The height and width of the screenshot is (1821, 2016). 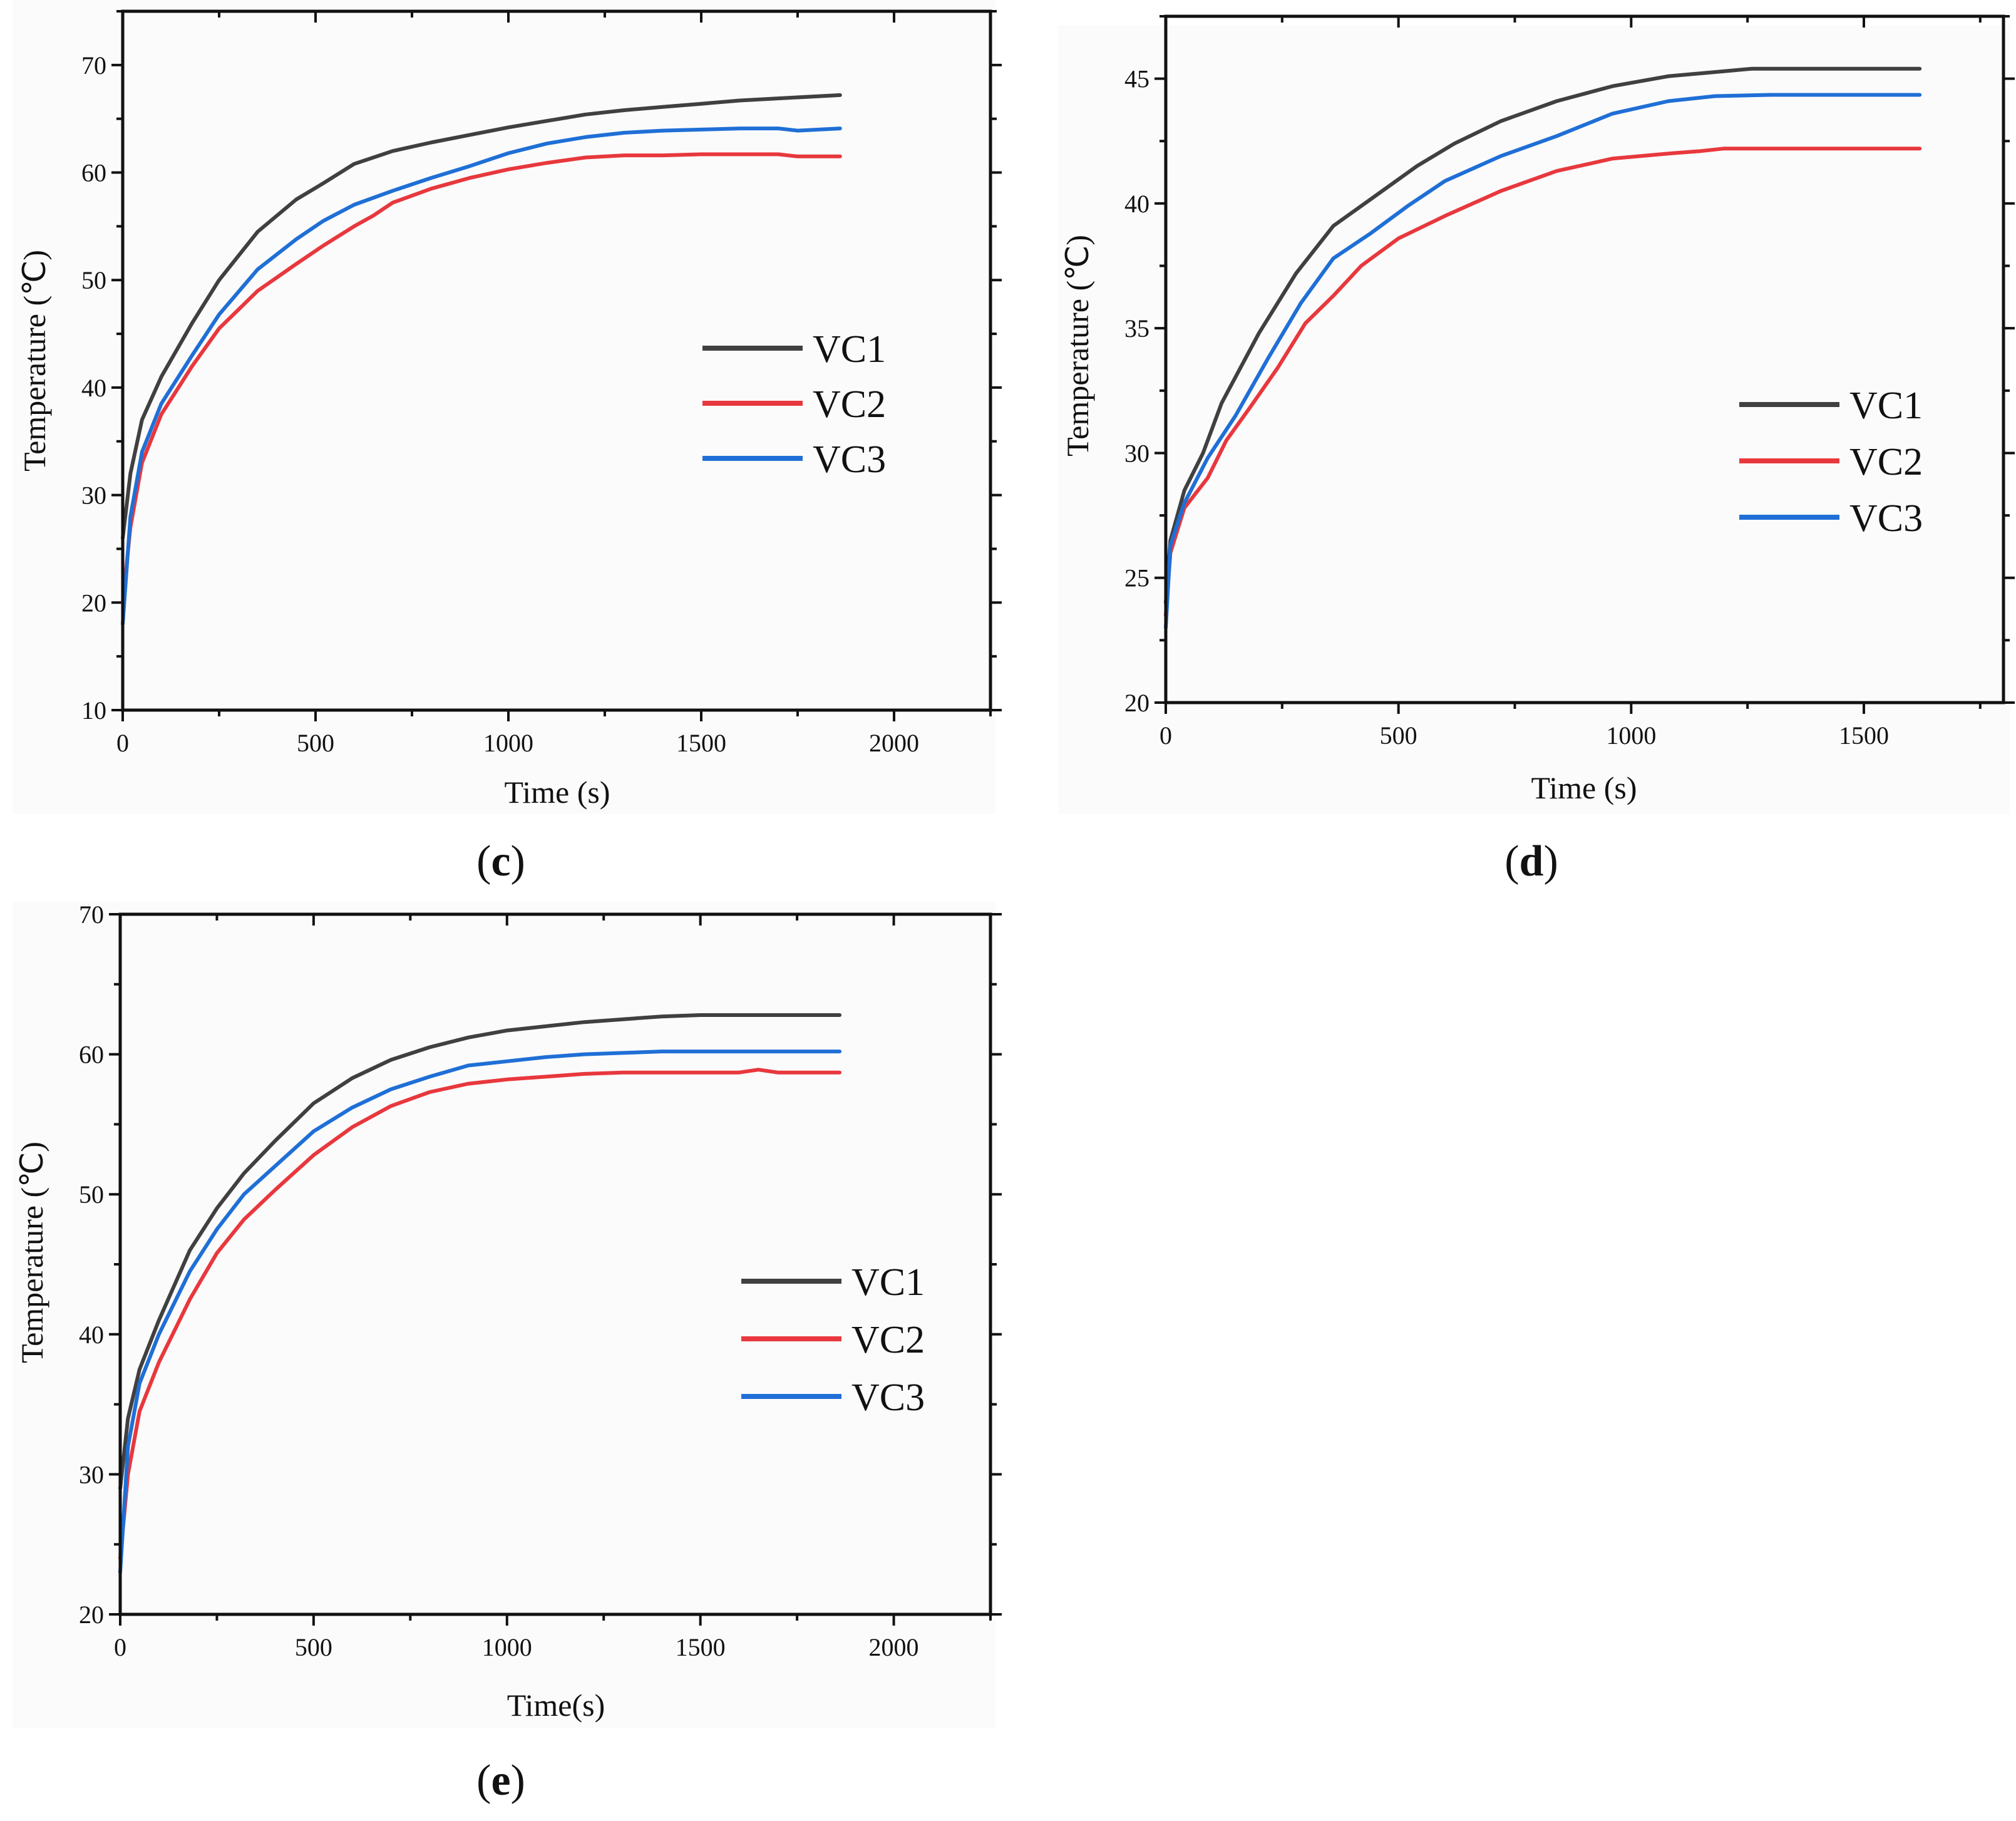 What do you see at coordinates (1137, 328) in the screenshot?
I see `chart-d-y-tick-label: 35` at bounding box center [1137, 328].